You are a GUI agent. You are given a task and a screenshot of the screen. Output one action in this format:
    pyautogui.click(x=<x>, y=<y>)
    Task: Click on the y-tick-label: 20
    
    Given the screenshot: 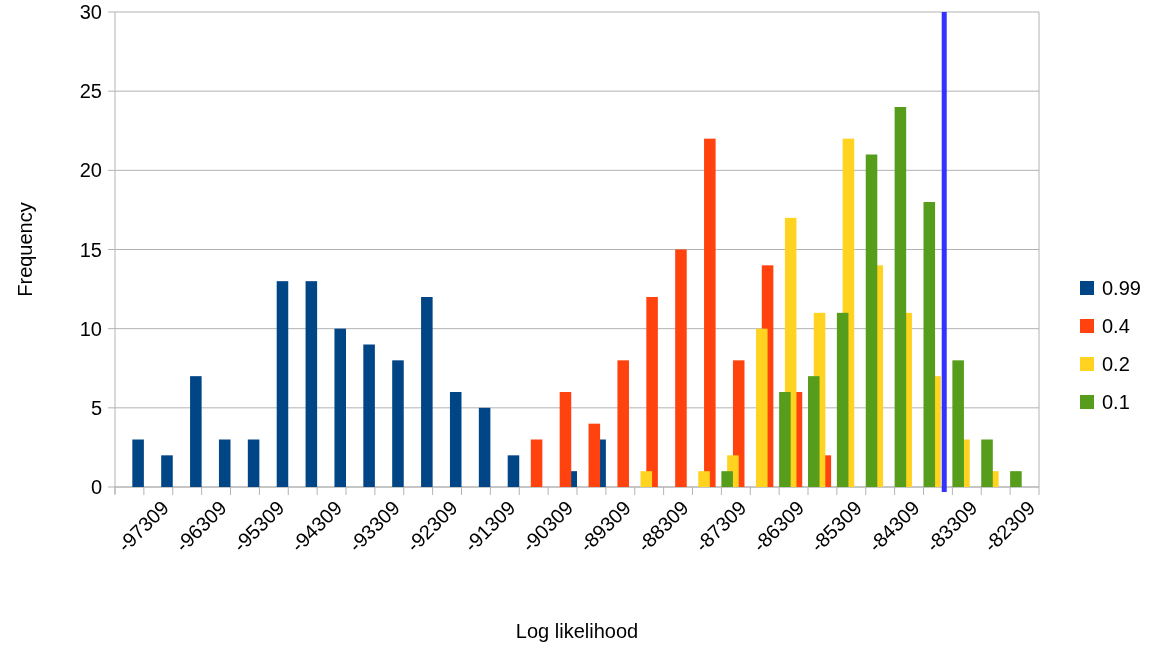 What is the action you would take?
    pyautogui.click(x=90, y=170)
    